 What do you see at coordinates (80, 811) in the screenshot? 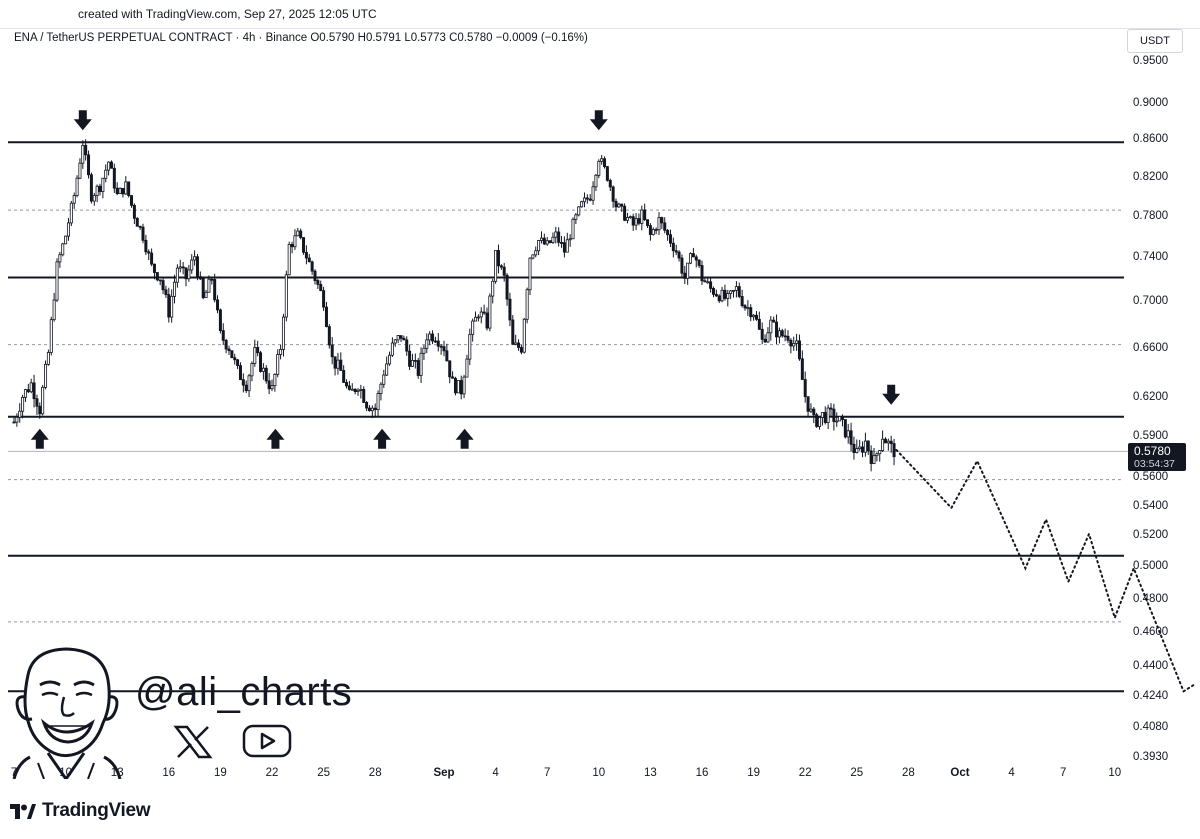
I see `tradingview-logo: TradingView` at bounding box center [80, 811].